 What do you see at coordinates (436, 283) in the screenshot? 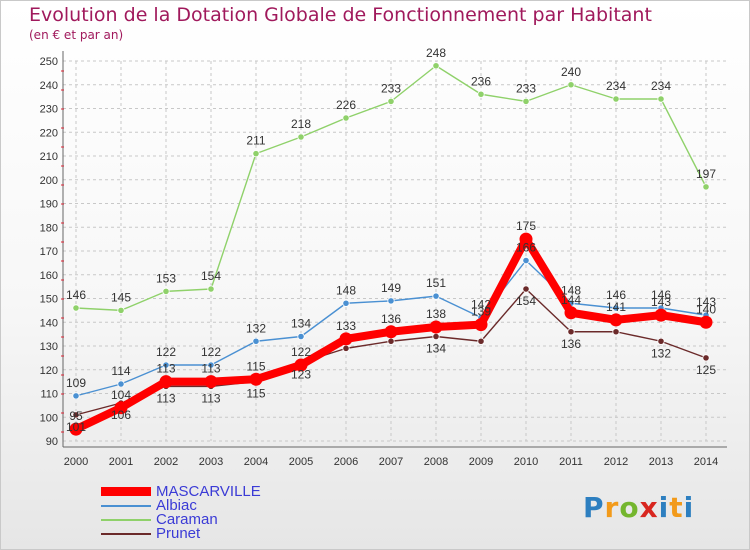
I see `data-label: 151` at bounding box center [436, 283].